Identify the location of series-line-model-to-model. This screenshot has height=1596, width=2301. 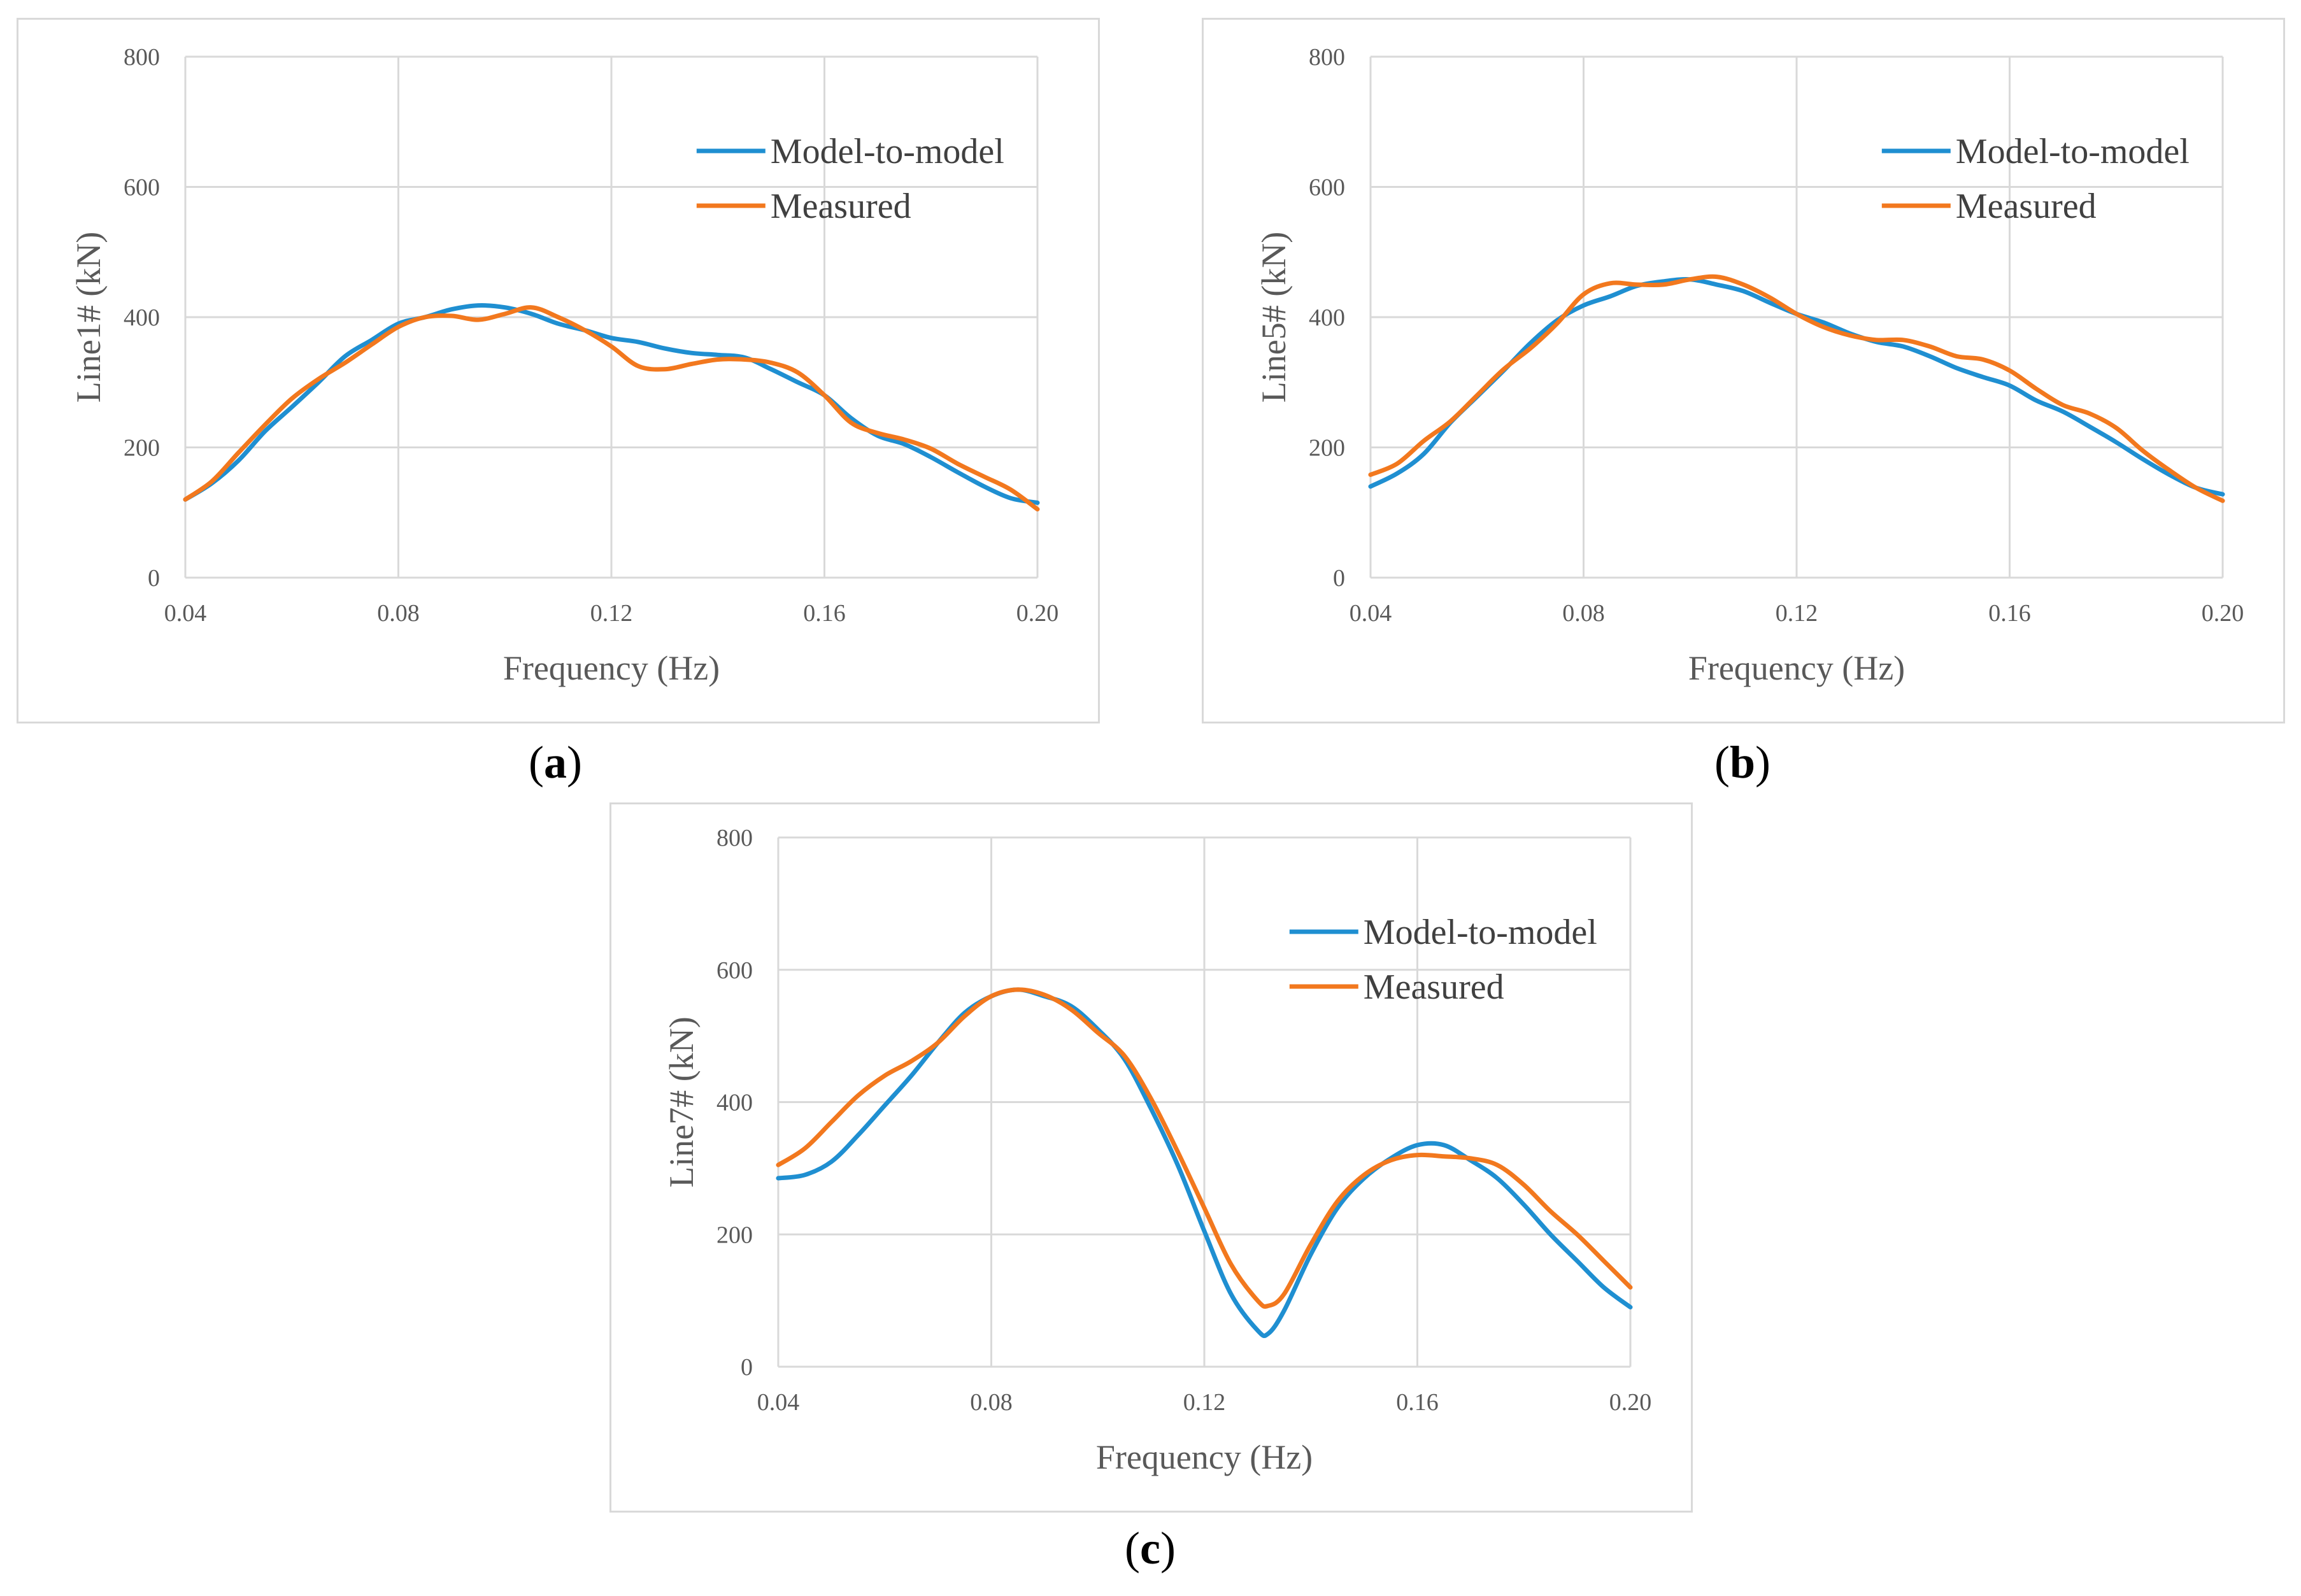
(1204, 1162).